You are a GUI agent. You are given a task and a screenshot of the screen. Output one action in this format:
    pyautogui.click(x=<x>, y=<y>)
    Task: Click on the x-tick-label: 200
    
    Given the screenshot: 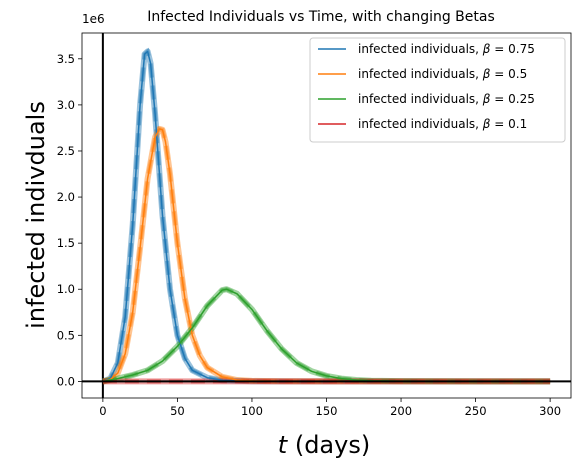 What is the action you would take?
    pyautogui.click(x=401, y=411)
    